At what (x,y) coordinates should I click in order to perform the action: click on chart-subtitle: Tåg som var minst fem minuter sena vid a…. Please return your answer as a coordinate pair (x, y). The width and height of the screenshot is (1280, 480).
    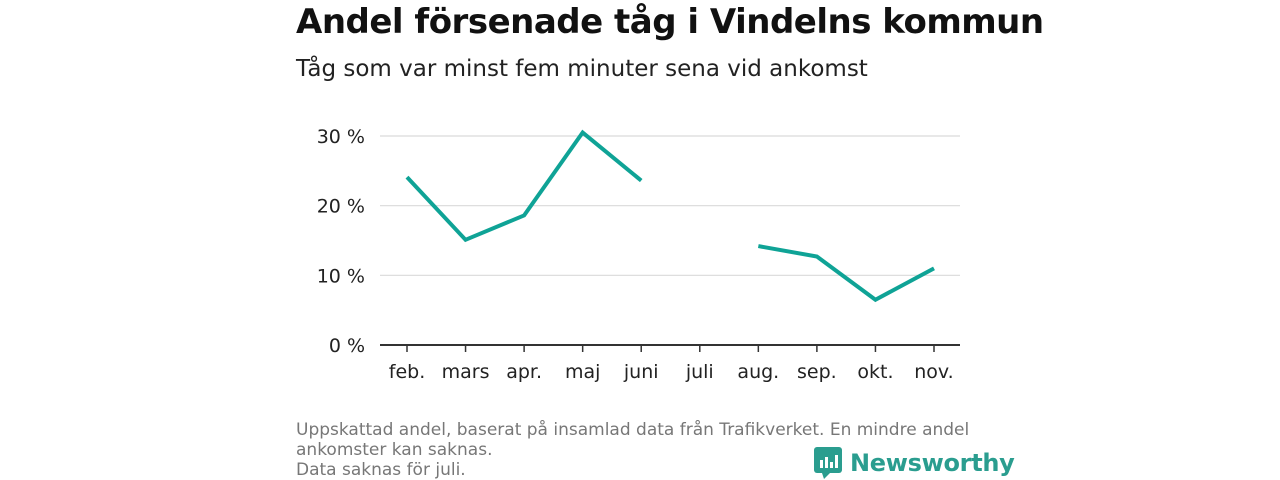
    Looking at the image, I should click on (582, 69).